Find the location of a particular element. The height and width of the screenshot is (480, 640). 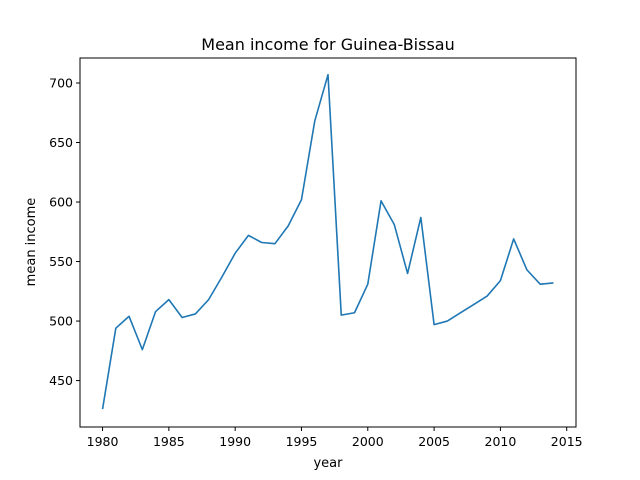

y-tick-label: 500 is located at coordinates (61, 321).